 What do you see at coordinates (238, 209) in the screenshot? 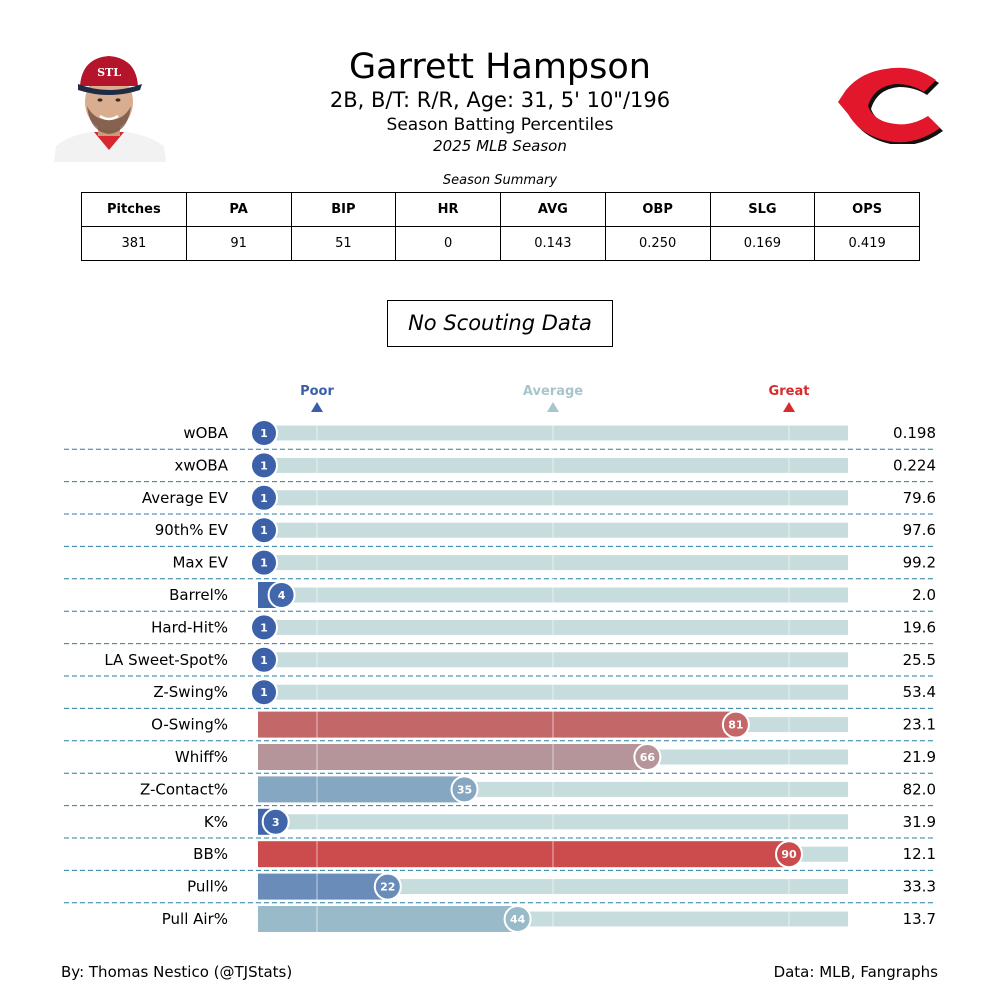
I see `summary-header-cell: PA` at bounding box center [238, 209].